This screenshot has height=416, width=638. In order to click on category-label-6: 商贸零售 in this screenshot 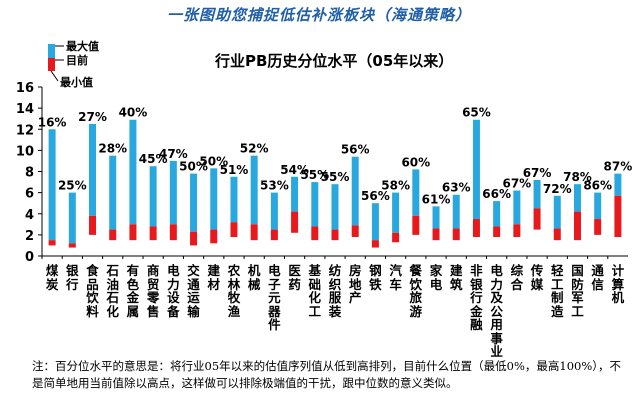, I will do `click(153, 291)`.